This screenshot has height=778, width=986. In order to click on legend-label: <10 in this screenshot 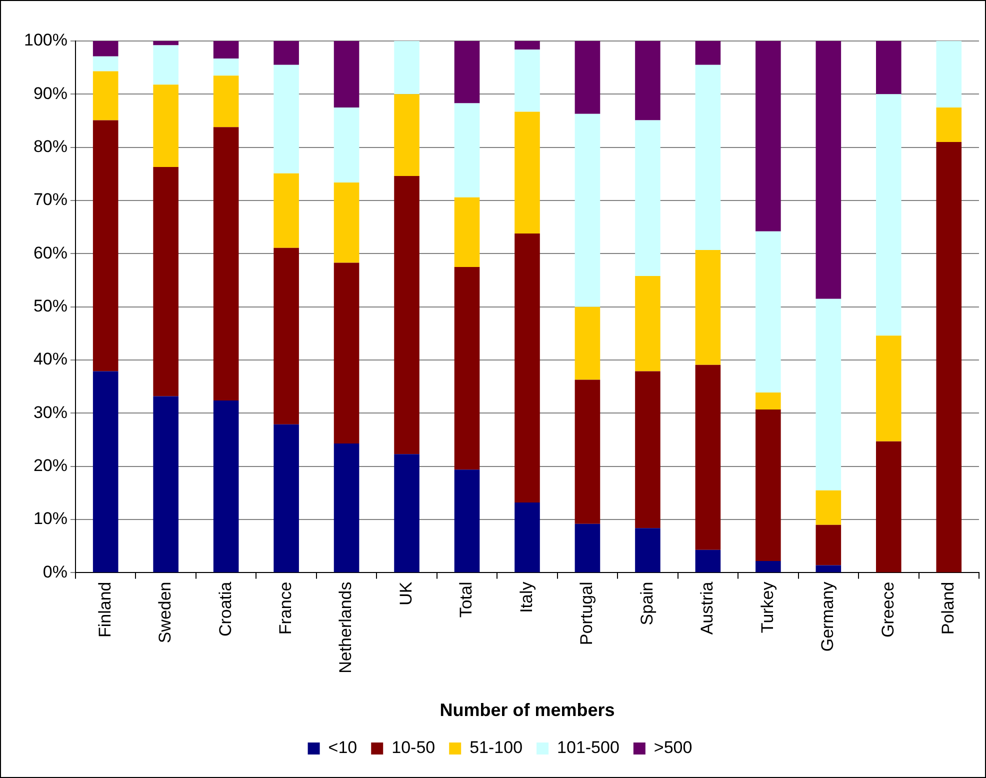, I will do `click(343, 748)`.